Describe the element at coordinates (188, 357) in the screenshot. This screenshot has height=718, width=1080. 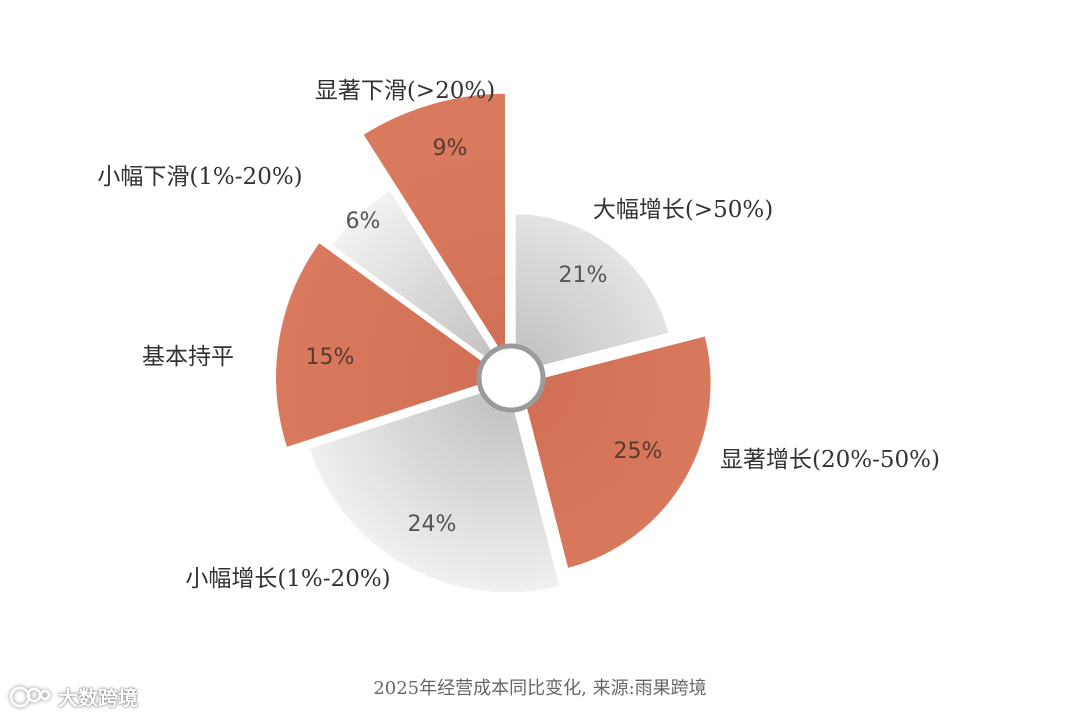
I see `slice-category-label: 基本持平` at that location.